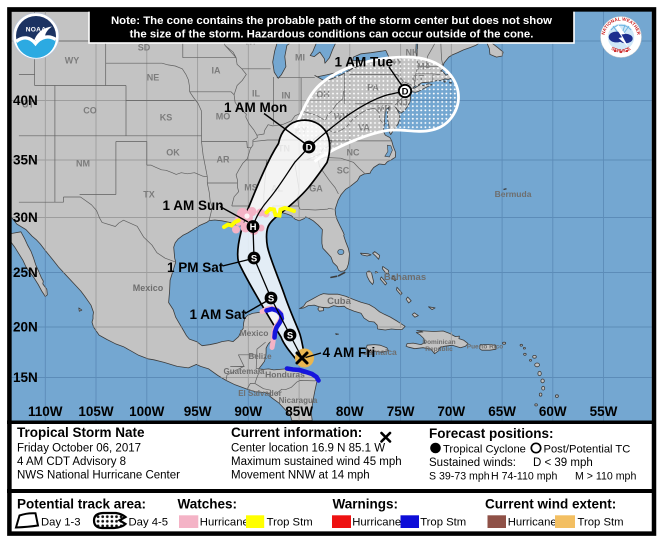 The width and height of the screenshot is (660, 542). I want to click on svg-text: 80W, so click(350, 411).